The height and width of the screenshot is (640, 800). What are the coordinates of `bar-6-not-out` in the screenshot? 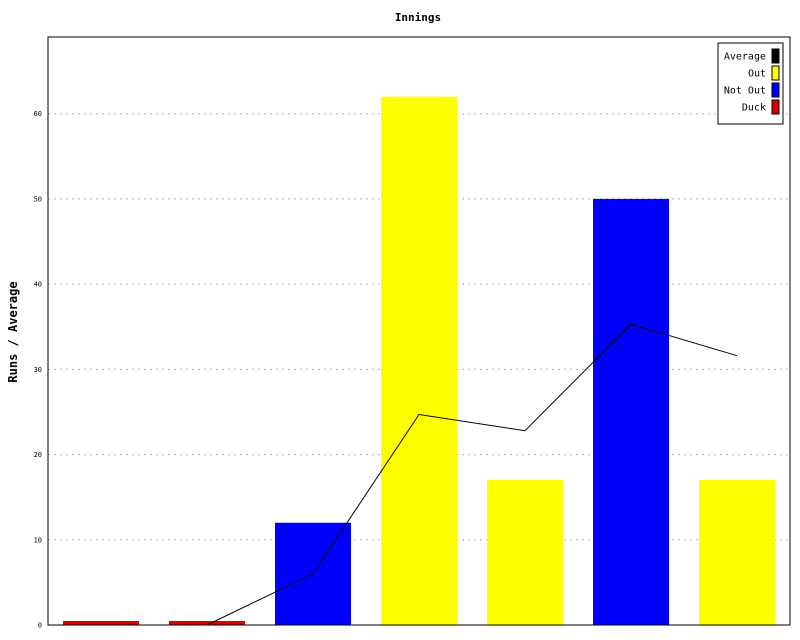 It's located at (631, 412).